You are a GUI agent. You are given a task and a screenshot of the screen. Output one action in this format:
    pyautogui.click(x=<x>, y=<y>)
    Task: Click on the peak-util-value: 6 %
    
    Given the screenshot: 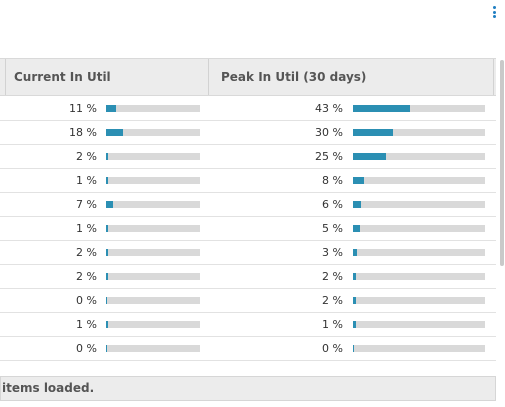 What is the action you would take?
    pyautogui.click(x=332, y=204)
    